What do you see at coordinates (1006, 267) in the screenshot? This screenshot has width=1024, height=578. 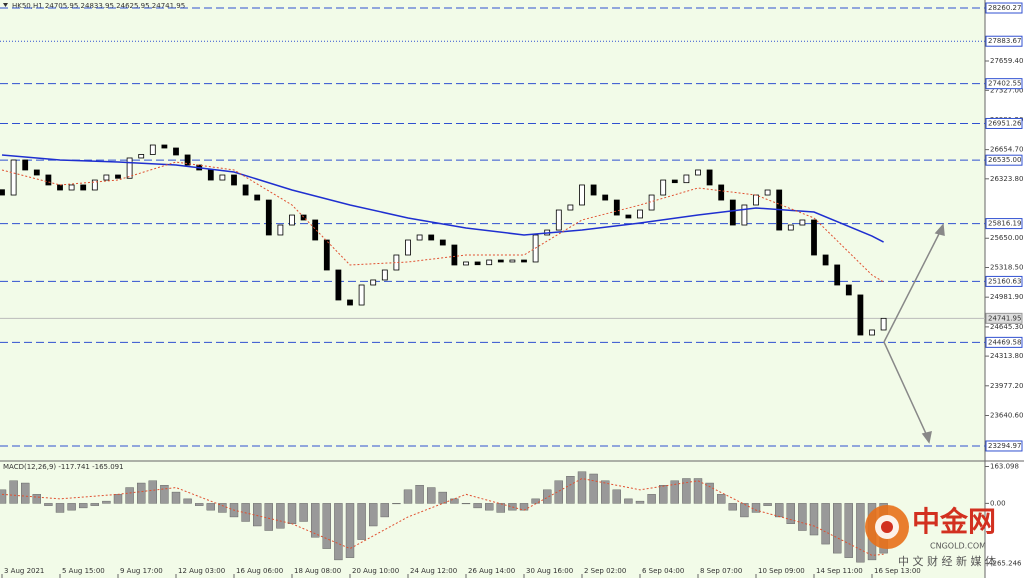 I see `y-tick-label: 25318.50` at bounding box center [1006, 267].